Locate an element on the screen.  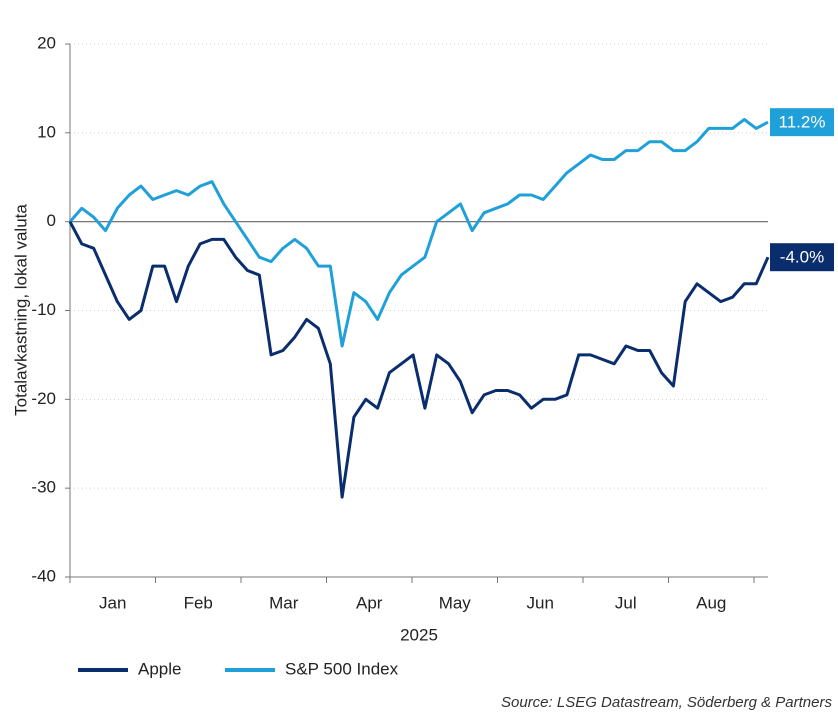
y-tick-label: -10 is located at coordinates (43, 309).